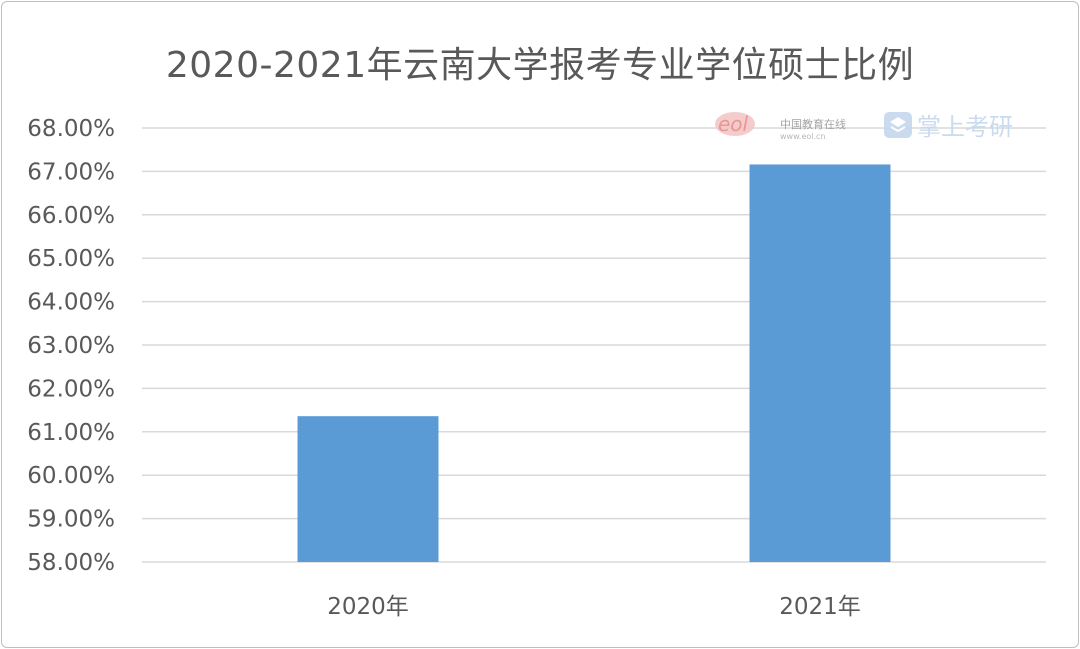 Image resolution: width=1080 pixels, height=649 pixels. Describe the element at coordinates (71, 129) in the screenshot. I see `y-tick-label: 68.00%` at that location.